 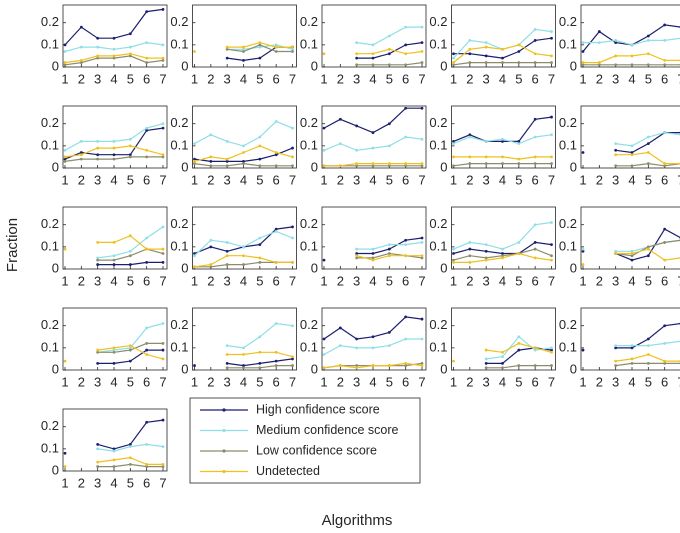 What do you see at coordinates (438, 122) in the screenshot?
I see `y-tick-label: 0.2` at bounding box center [438, 122].